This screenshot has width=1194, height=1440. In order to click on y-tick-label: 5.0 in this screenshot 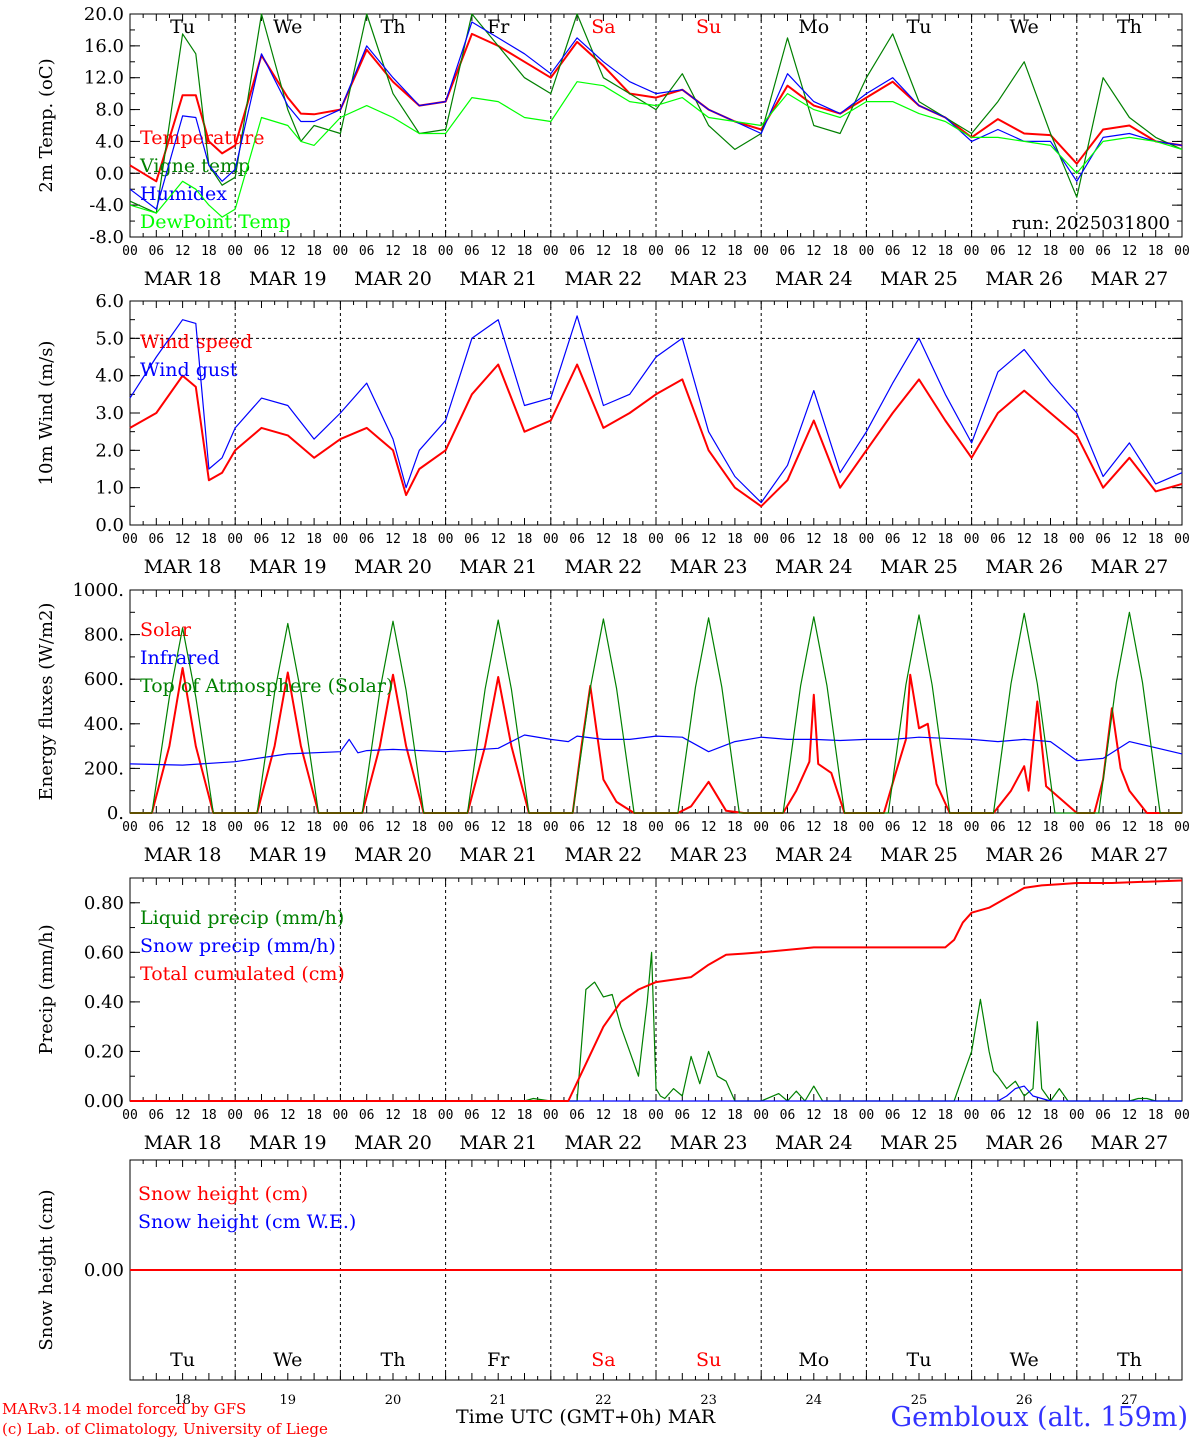, I will do `click(109, 338)`.